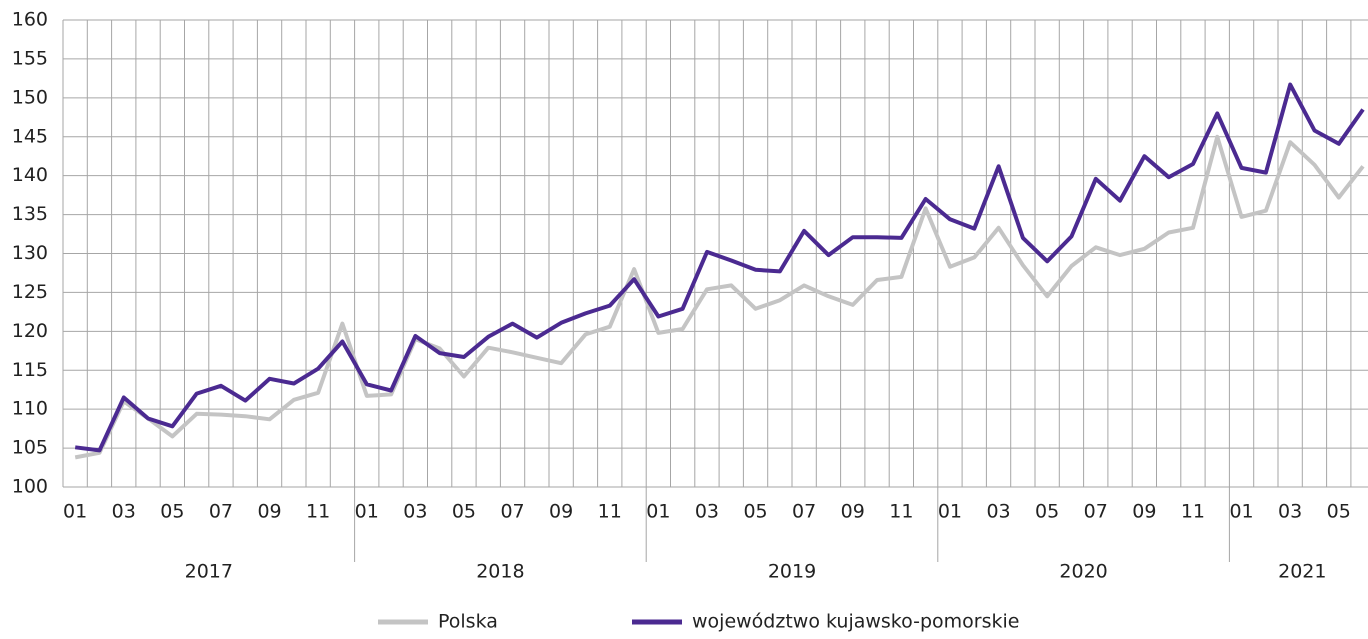 The height and width of the screenshot is (639, 1368). What do you see at coordinates (30, 214) in the screenshot?
I see `y-tick-label: 135` at bounding box center [30, 214].